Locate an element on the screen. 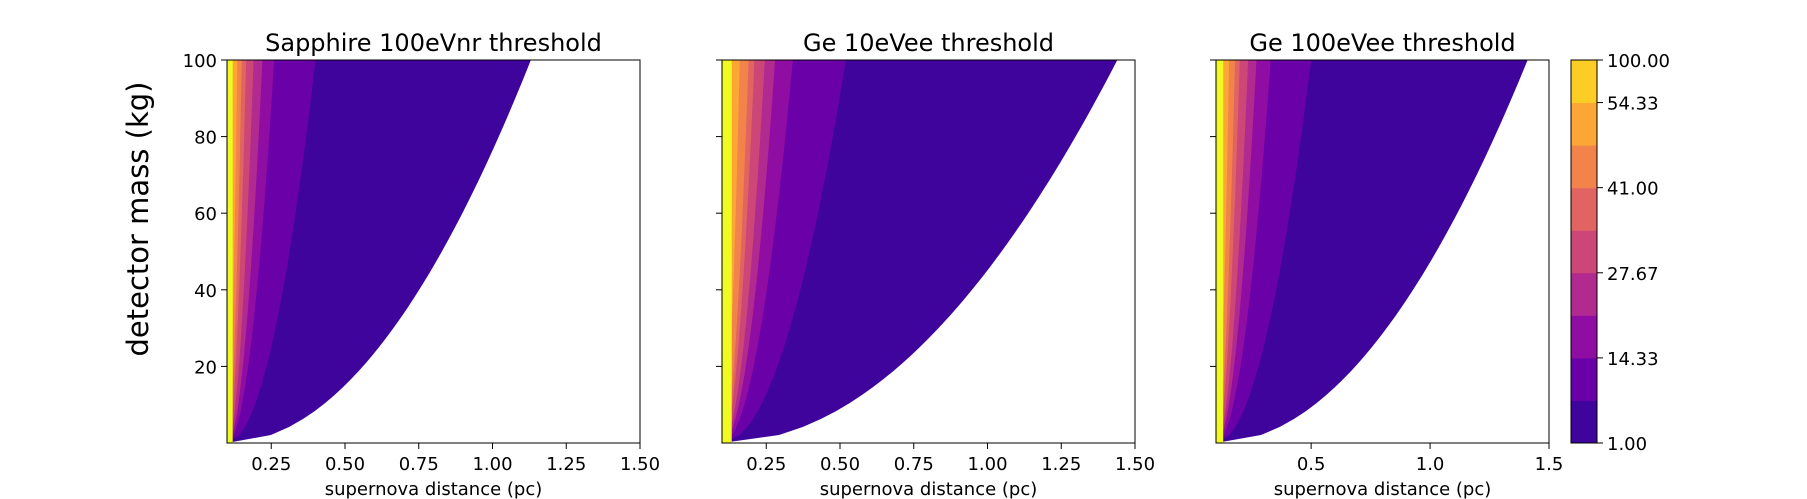 The height and width of the screenshot is (499, 1807). y-tick-label: 20 is located at coordinates (205, 367).